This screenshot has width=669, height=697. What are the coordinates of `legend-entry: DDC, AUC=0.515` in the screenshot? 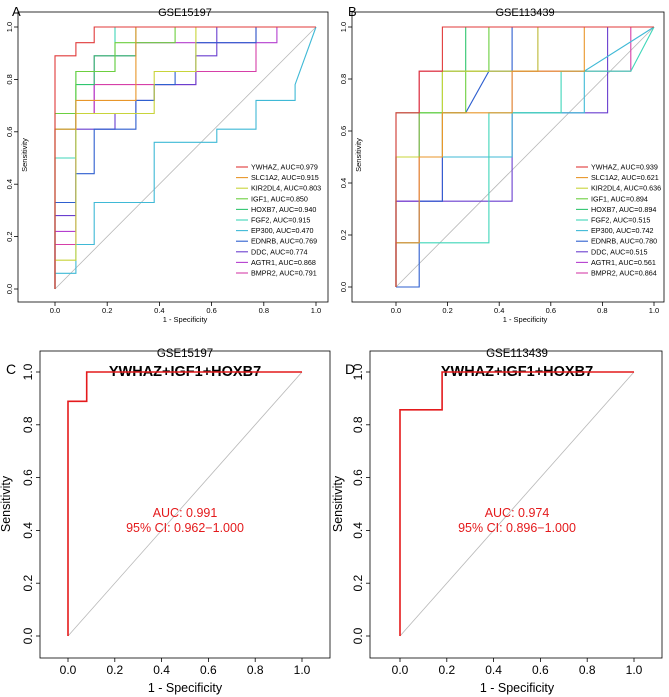 It's located at (619, 251).